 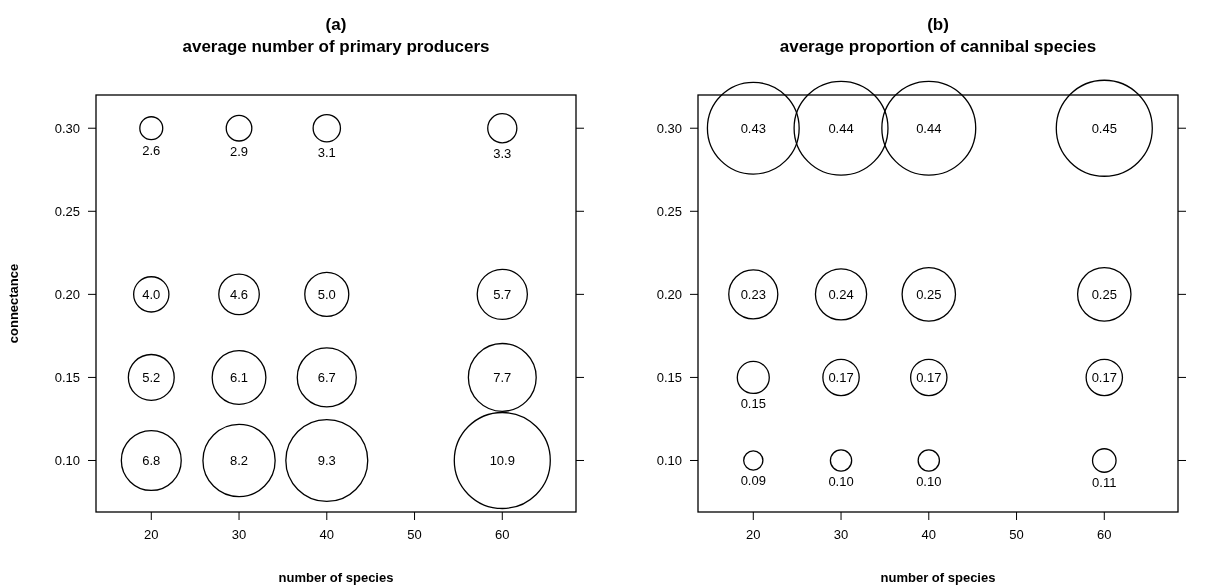 I want to click on chart-subtitle: average proportion of cannibal species, so click(x=938, y=46).